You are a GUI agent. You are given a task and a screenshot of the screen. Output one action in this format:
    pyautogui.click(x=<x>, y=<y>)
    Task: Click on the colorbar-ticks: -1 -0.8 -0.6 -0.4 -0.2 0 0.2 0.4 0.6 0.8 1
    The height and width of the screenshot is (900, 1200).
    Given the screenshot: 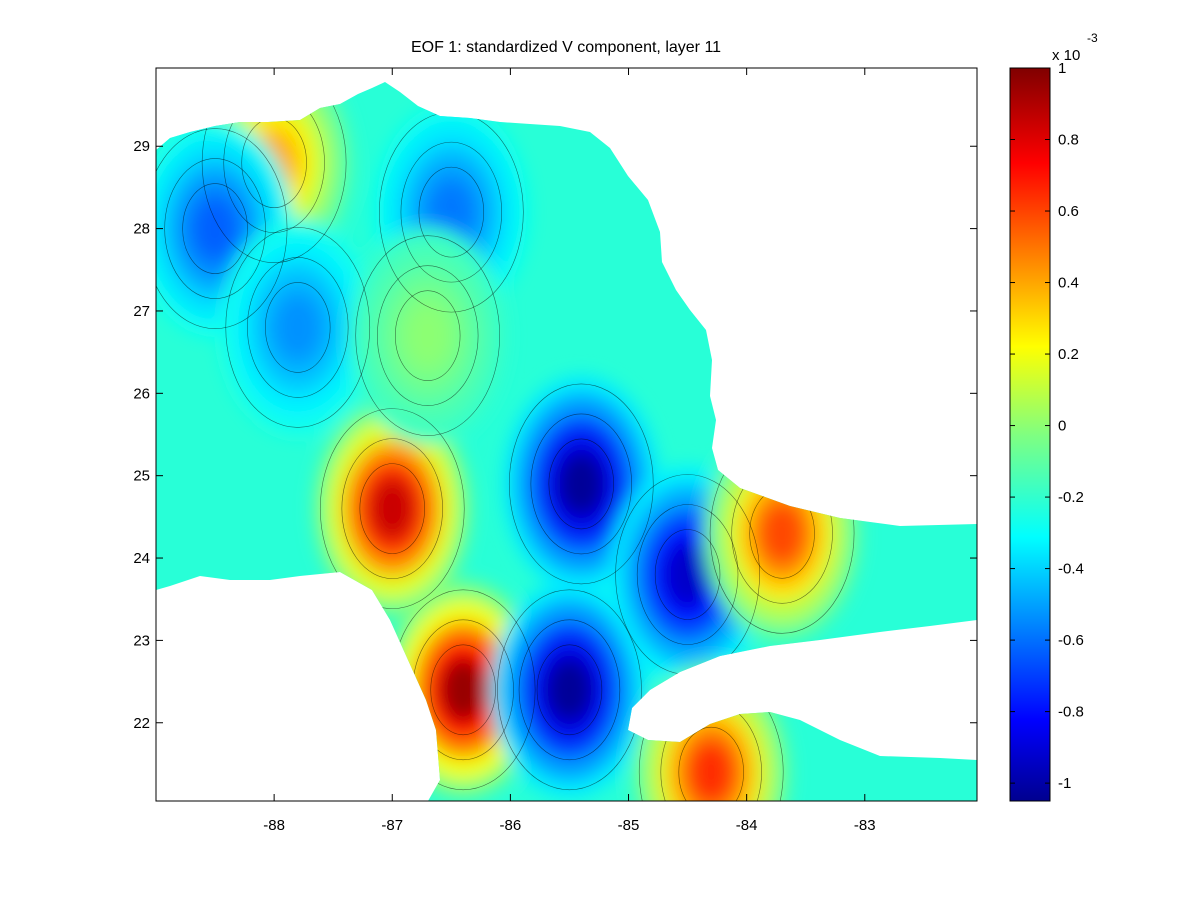 What is the action you would take?
    pyautogui.click(x=1047, y=426)
    